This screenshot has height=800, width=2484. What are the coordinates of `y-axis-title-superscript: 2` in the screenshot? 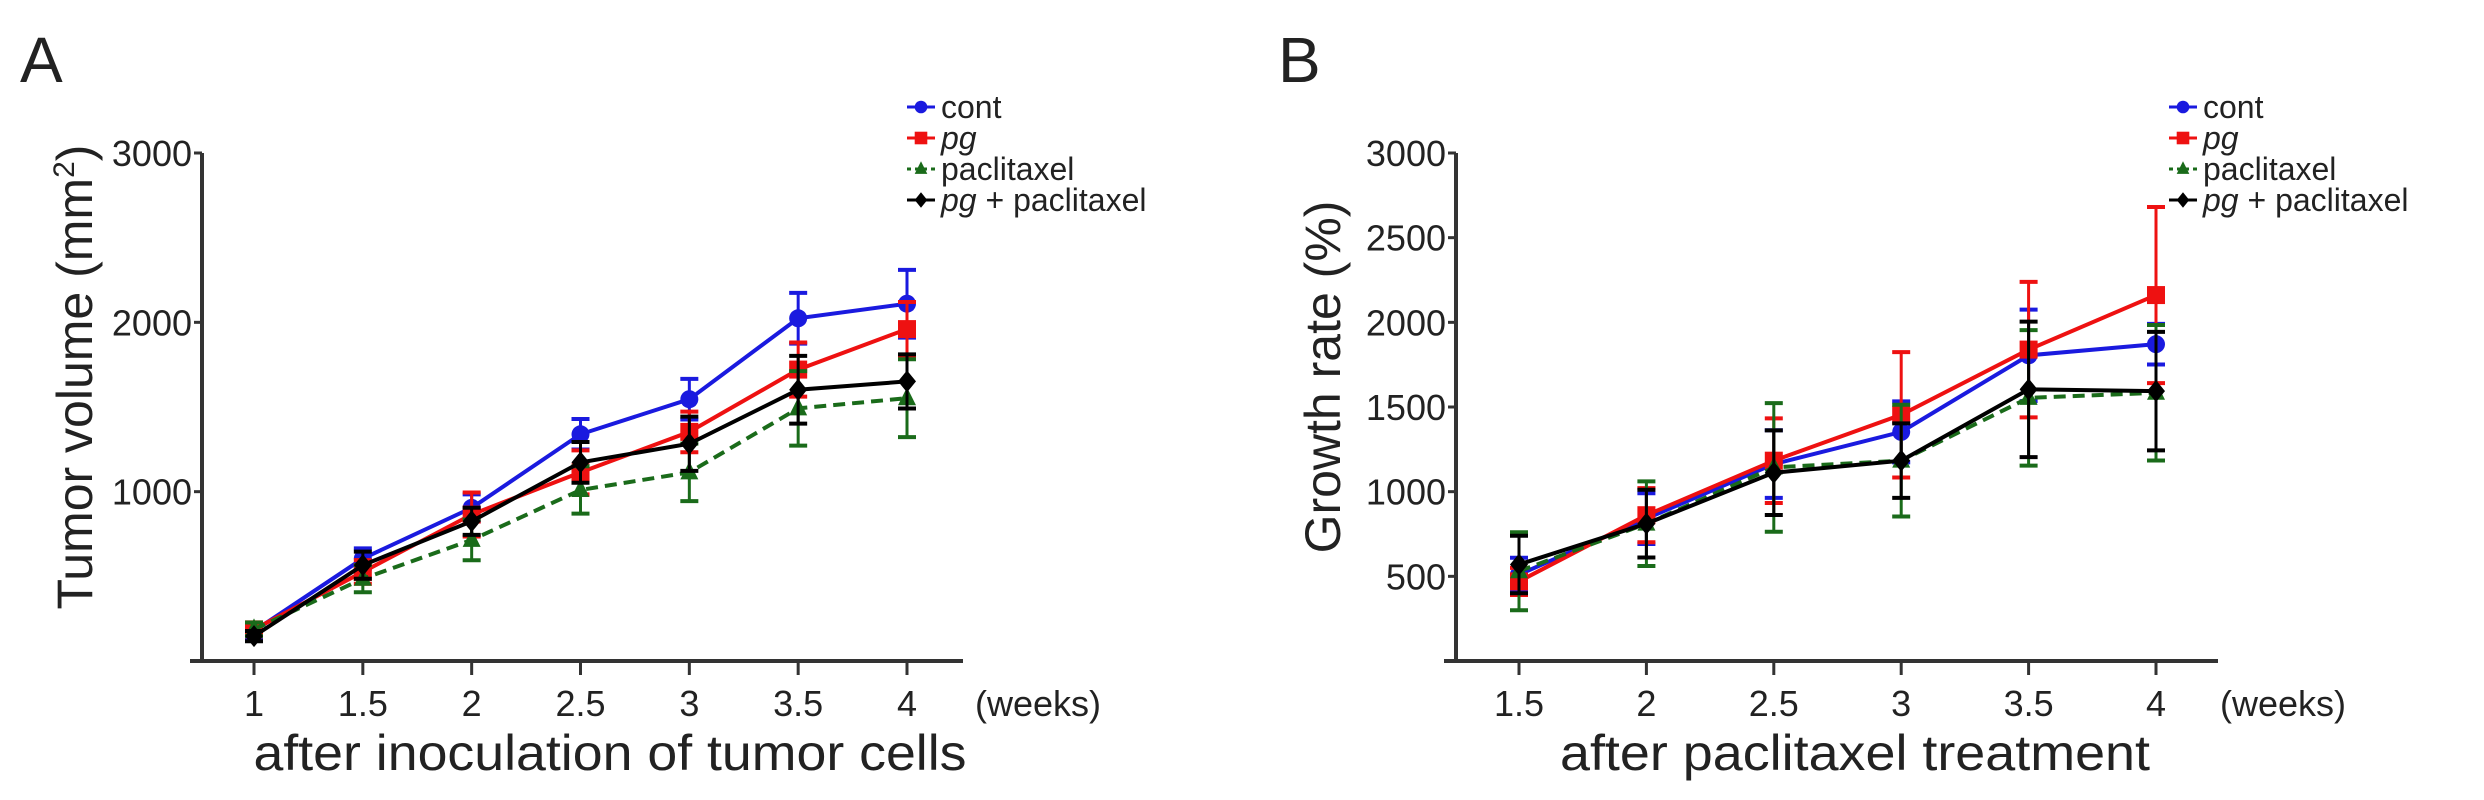 It's located at (64, 169).